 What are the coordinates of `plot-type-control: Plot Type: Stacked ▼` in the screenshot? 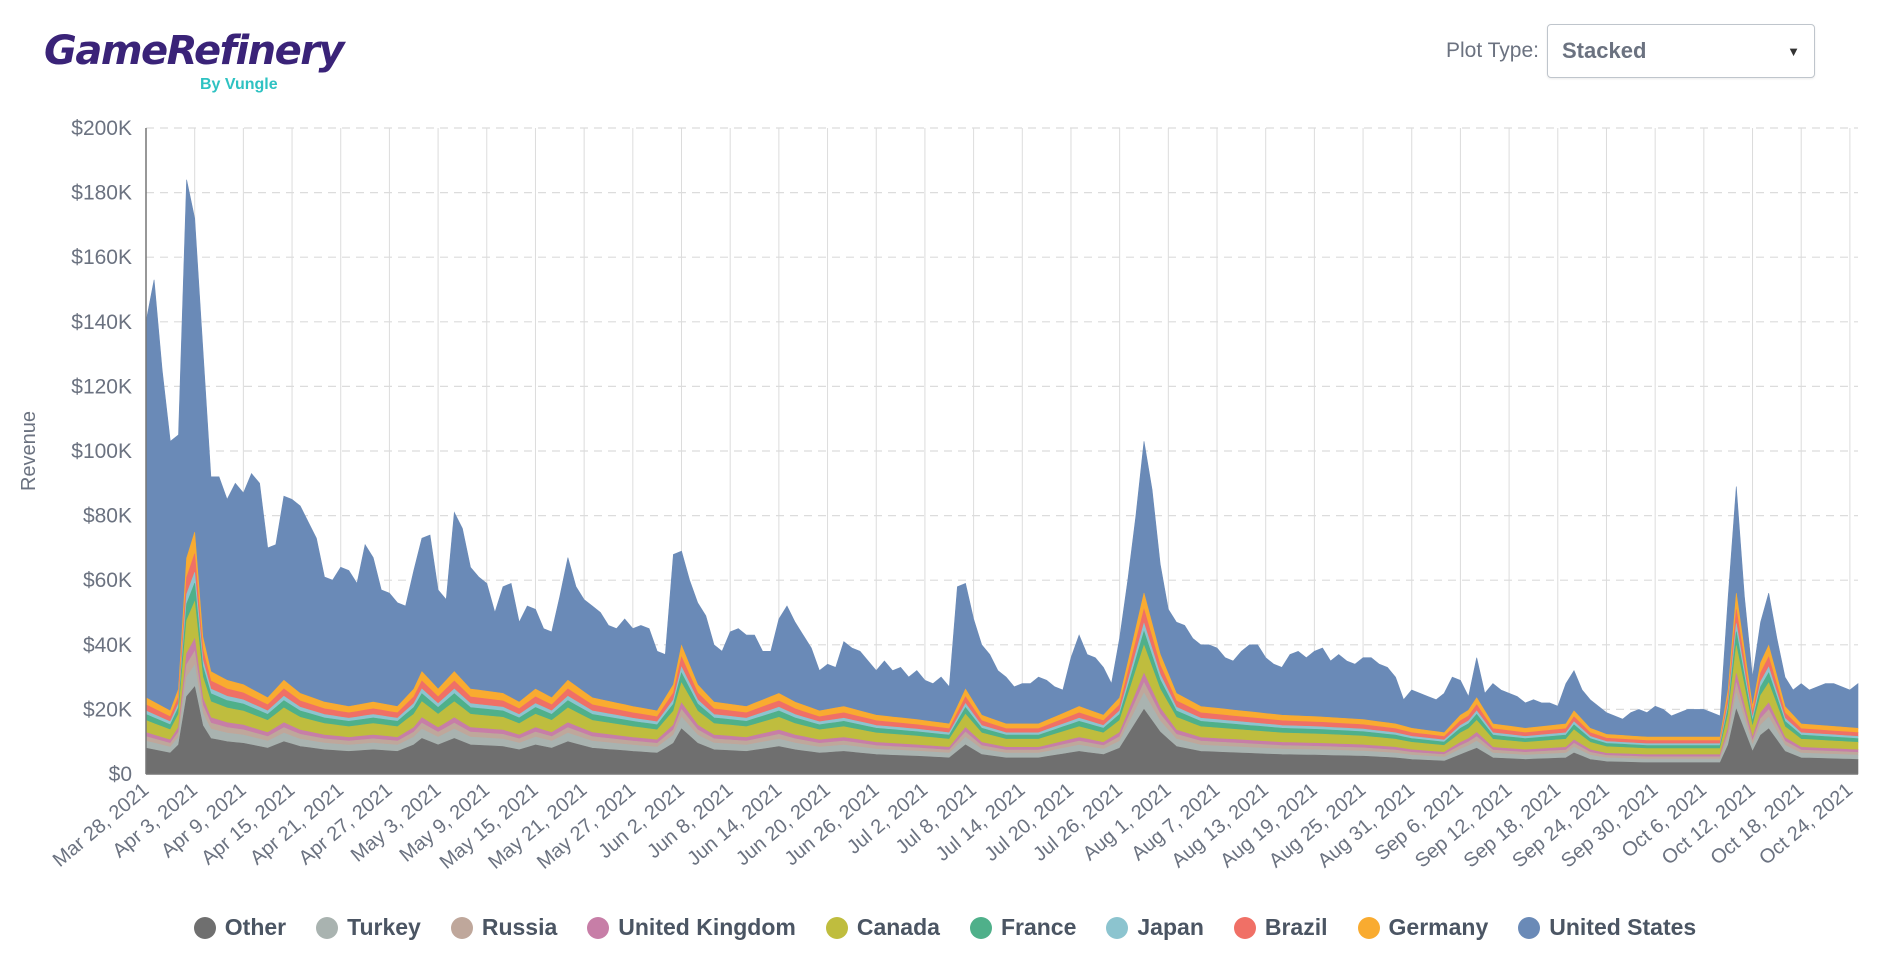 It's located at (1630, 51).